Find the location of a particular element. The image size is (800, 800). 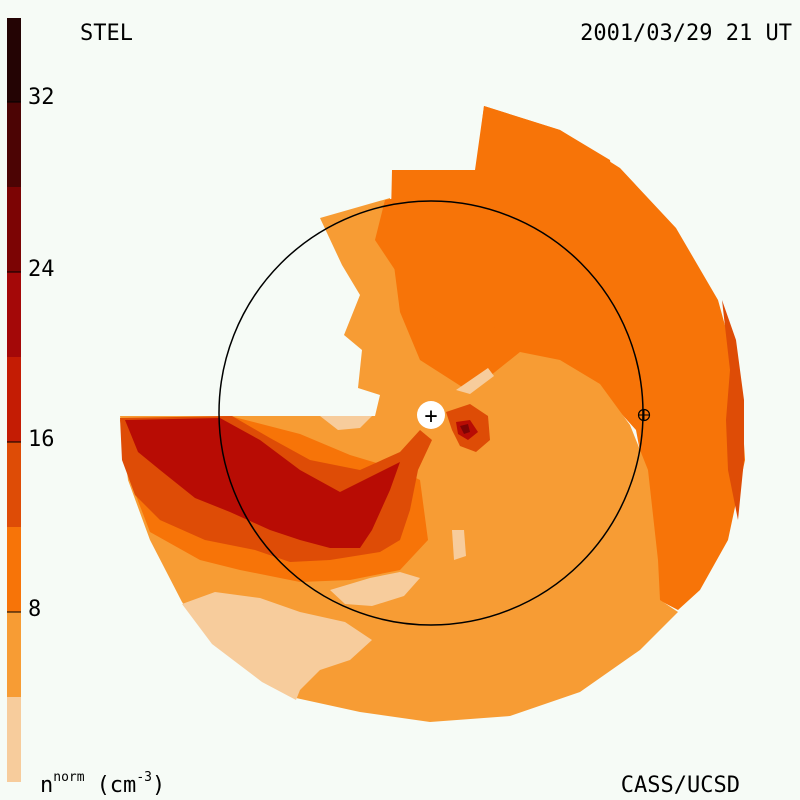

credit-label: CASS/UCSD is located at coordinates (680, 785).